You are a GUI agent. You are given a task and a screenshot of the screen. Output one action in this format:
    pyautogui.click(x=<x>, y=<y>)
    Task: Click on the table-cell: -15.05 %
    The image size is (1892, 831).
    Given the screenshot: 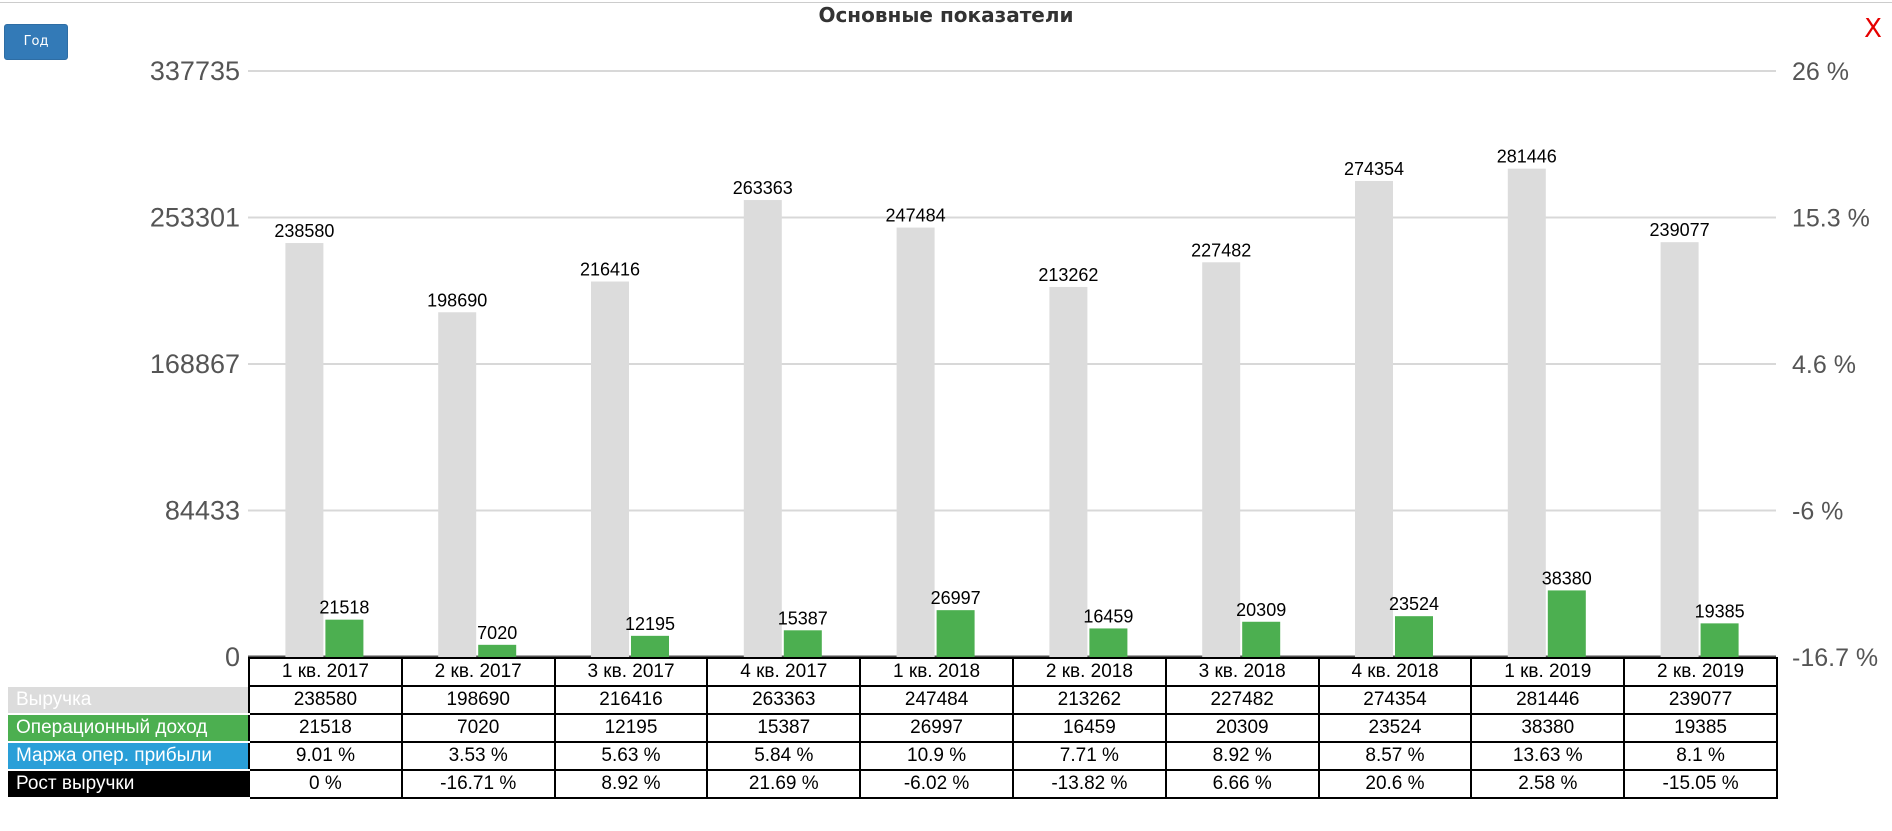 What is the action you would take?
    pyautogui.click(x=1700, y=784)
    